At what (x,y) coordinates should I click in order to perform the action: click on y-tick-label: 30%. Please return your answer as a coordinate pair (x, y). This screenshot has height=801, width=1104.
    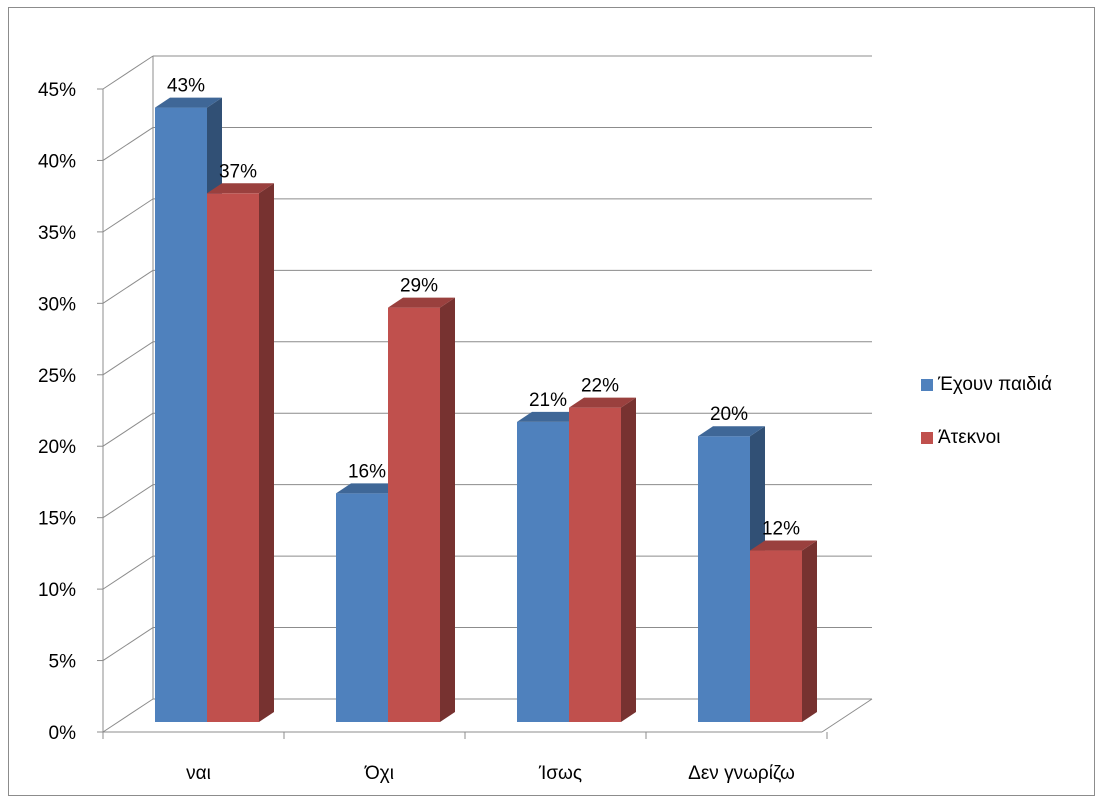
    Looking at the image, I should click on (57, 304).